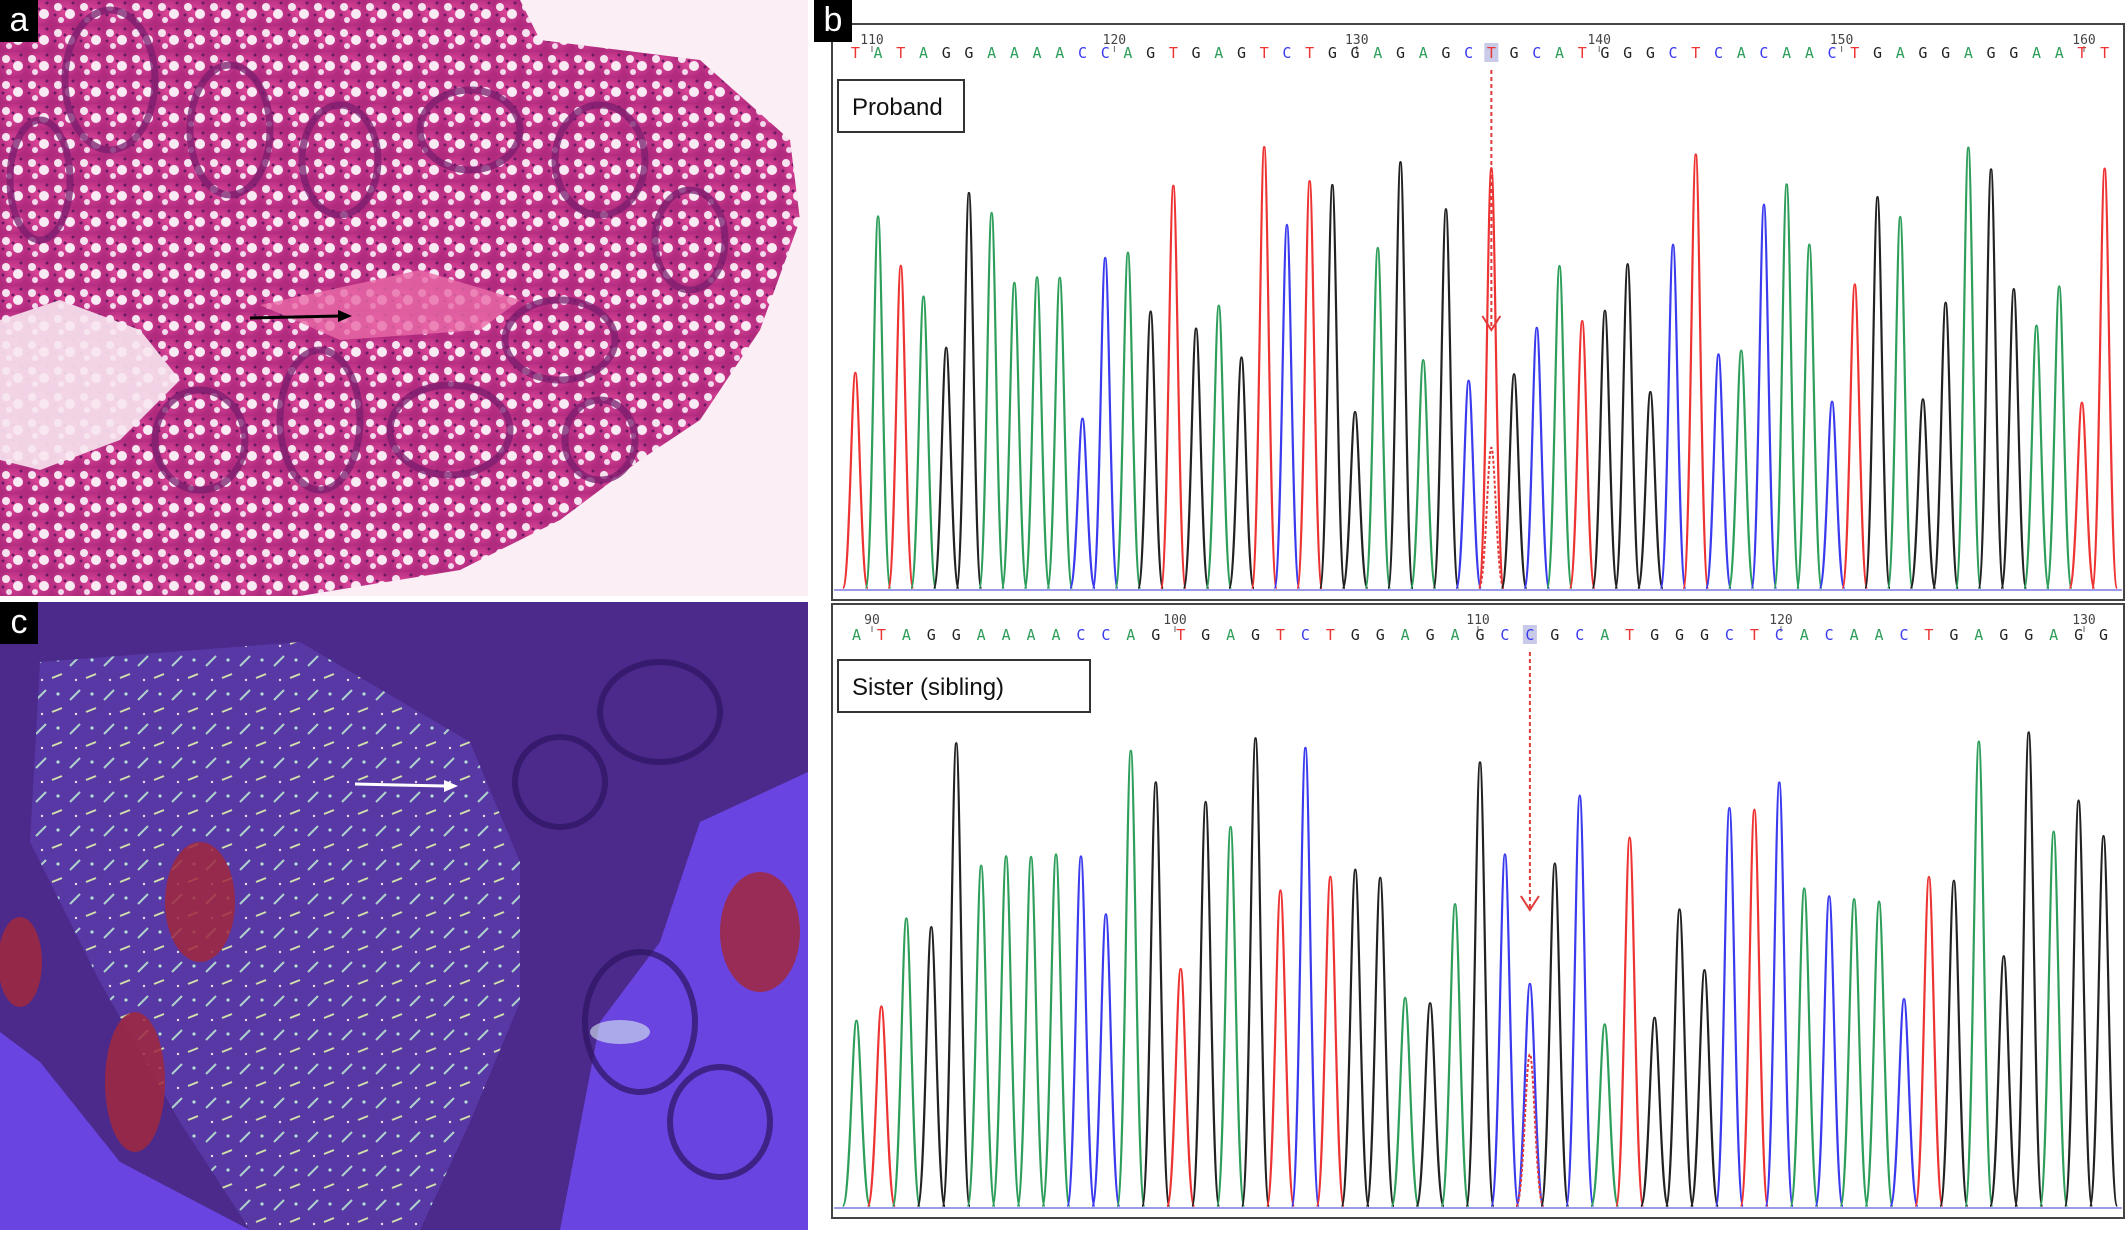 This screenshot has height=1235, width=2128. I want to click on panel-label-c: c, so click(19, 623).